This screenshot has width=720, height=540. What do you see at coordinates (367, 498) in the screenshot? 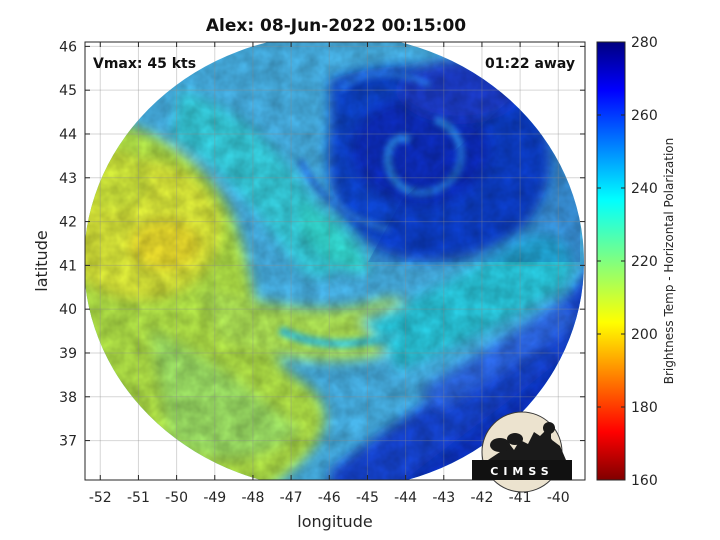
I see `x-tick-label: -45` at bounding box center [367, 498].